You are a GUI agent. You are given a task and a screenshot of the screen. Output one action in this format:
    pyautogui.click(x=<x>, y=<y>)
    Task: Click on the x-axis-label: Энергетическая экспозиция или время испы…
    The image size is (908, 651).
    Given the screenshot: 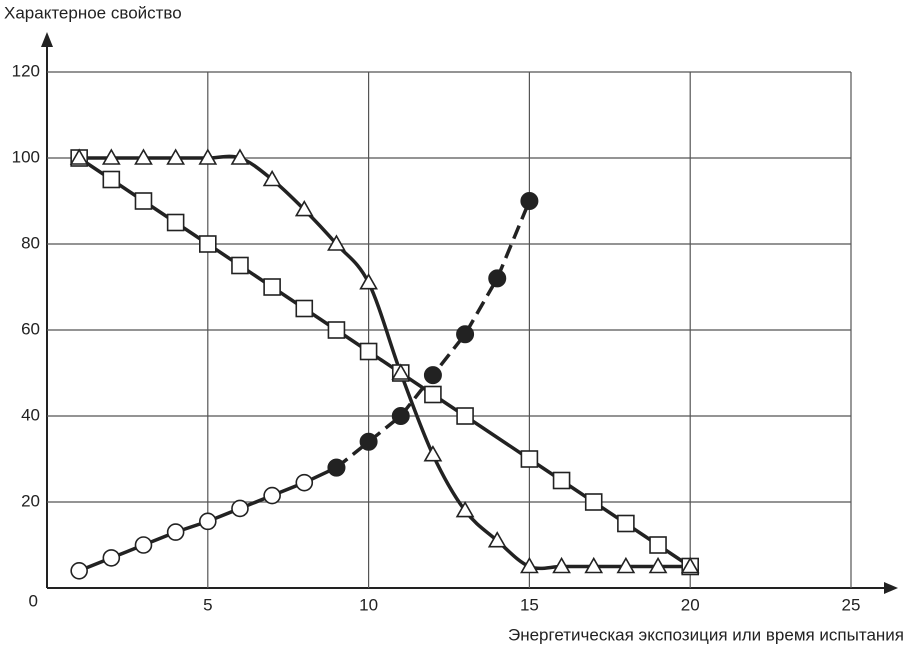 What is the action you would take?
    pyautogui.click(x=706, y=634)
    